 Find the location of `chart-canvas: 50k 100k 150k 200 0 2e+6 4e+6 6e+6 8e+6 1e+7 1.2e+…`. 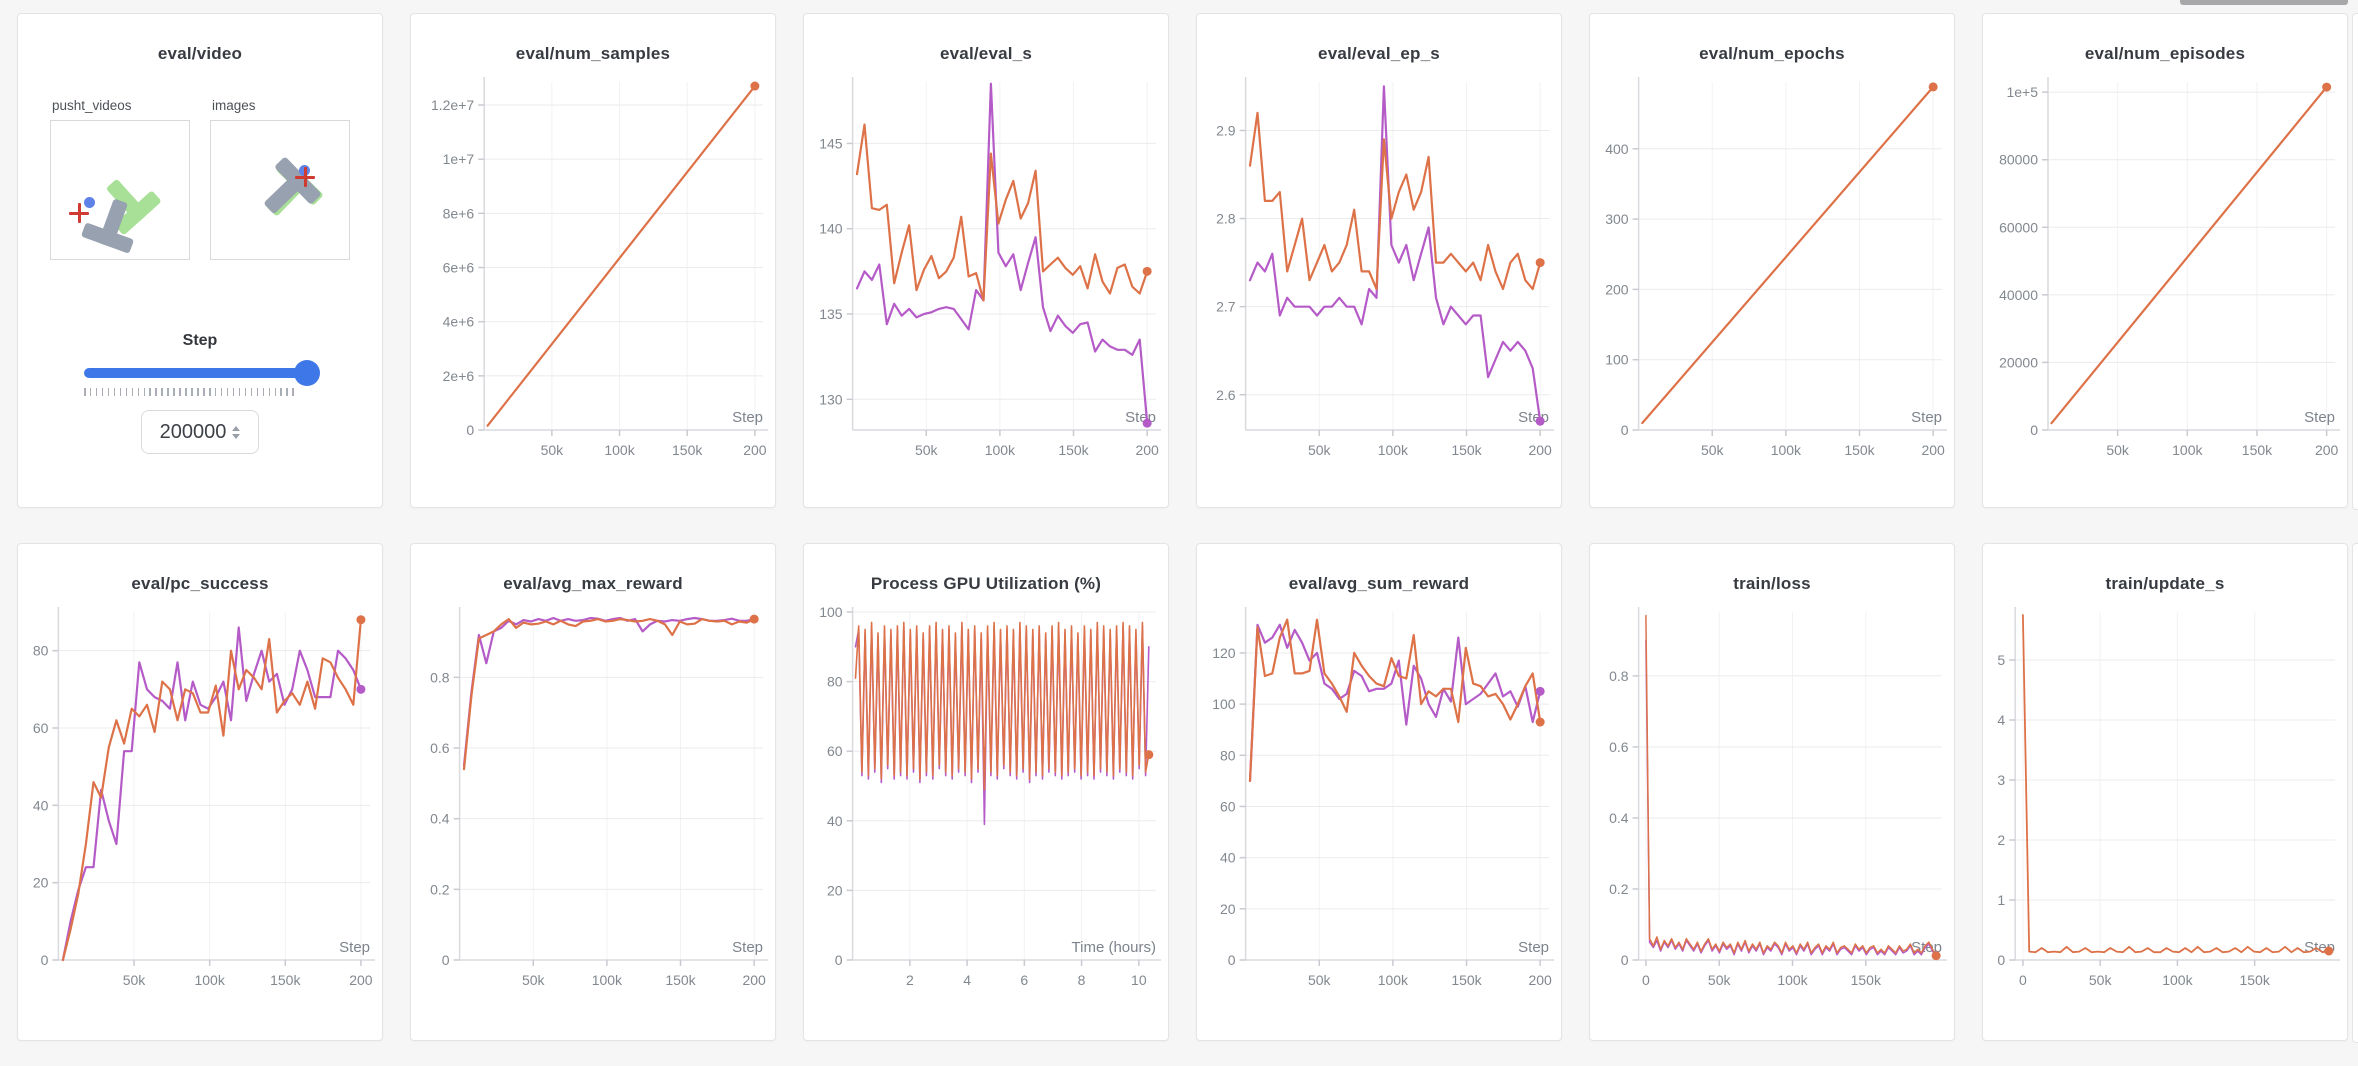

chart-canvas: 50k 100k 150k 200 0 2e+6 4e+6 6e+6 8e+6 1e+7 1.2e+… is located at coordinates (594, 270).